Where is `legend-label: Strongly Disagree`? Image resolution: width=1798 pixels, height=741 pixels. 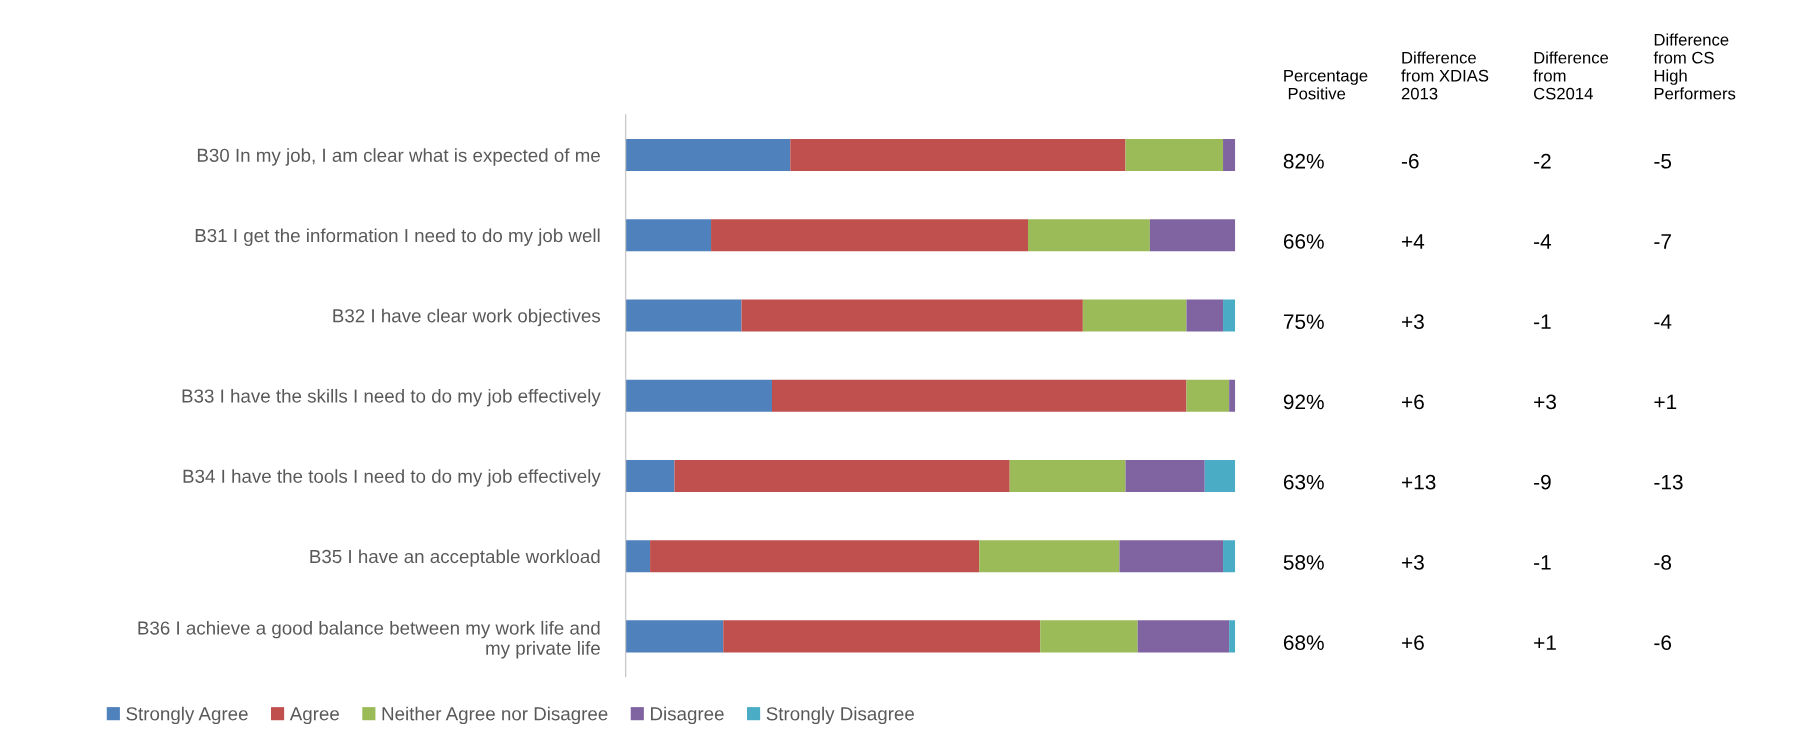 legend-label: Strongly Disagree is located at coordinates (840, 715).